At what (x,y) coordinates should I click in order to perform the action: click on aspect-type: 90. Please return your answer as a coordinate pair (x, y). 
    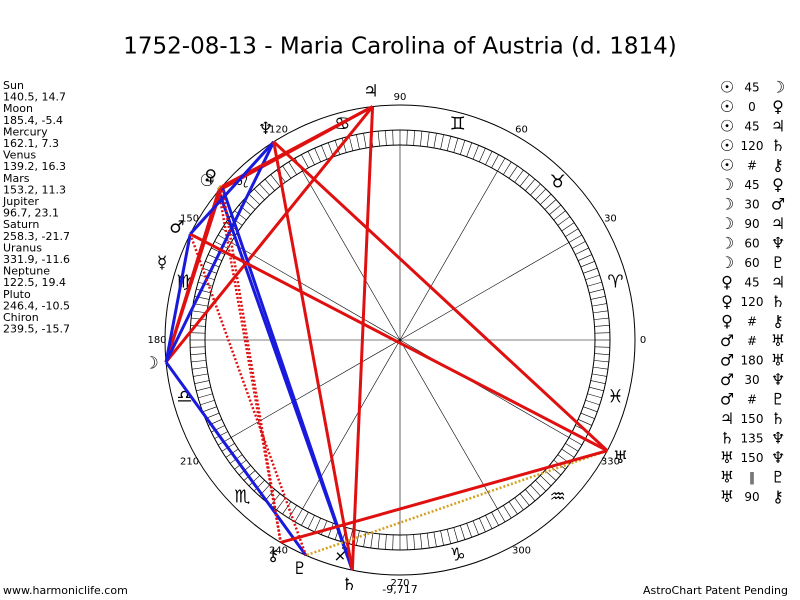
    Looking at the image, I should click on (751, 224).